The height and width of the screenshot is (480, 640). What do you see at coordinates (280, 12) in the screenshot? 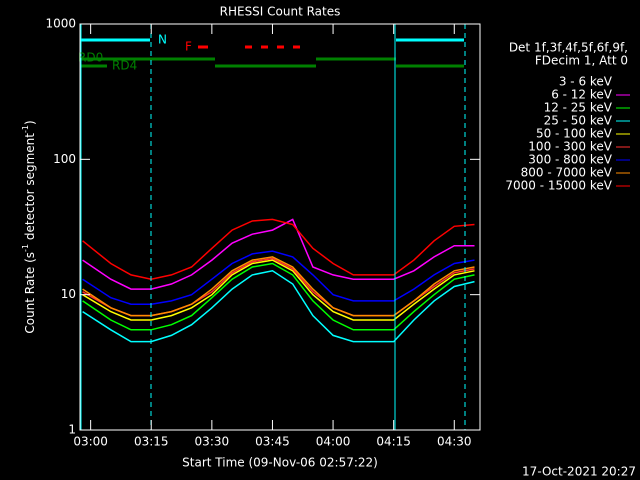
I see `chart-title: RHESSI Count Rates` at bounding box center [280, 12].